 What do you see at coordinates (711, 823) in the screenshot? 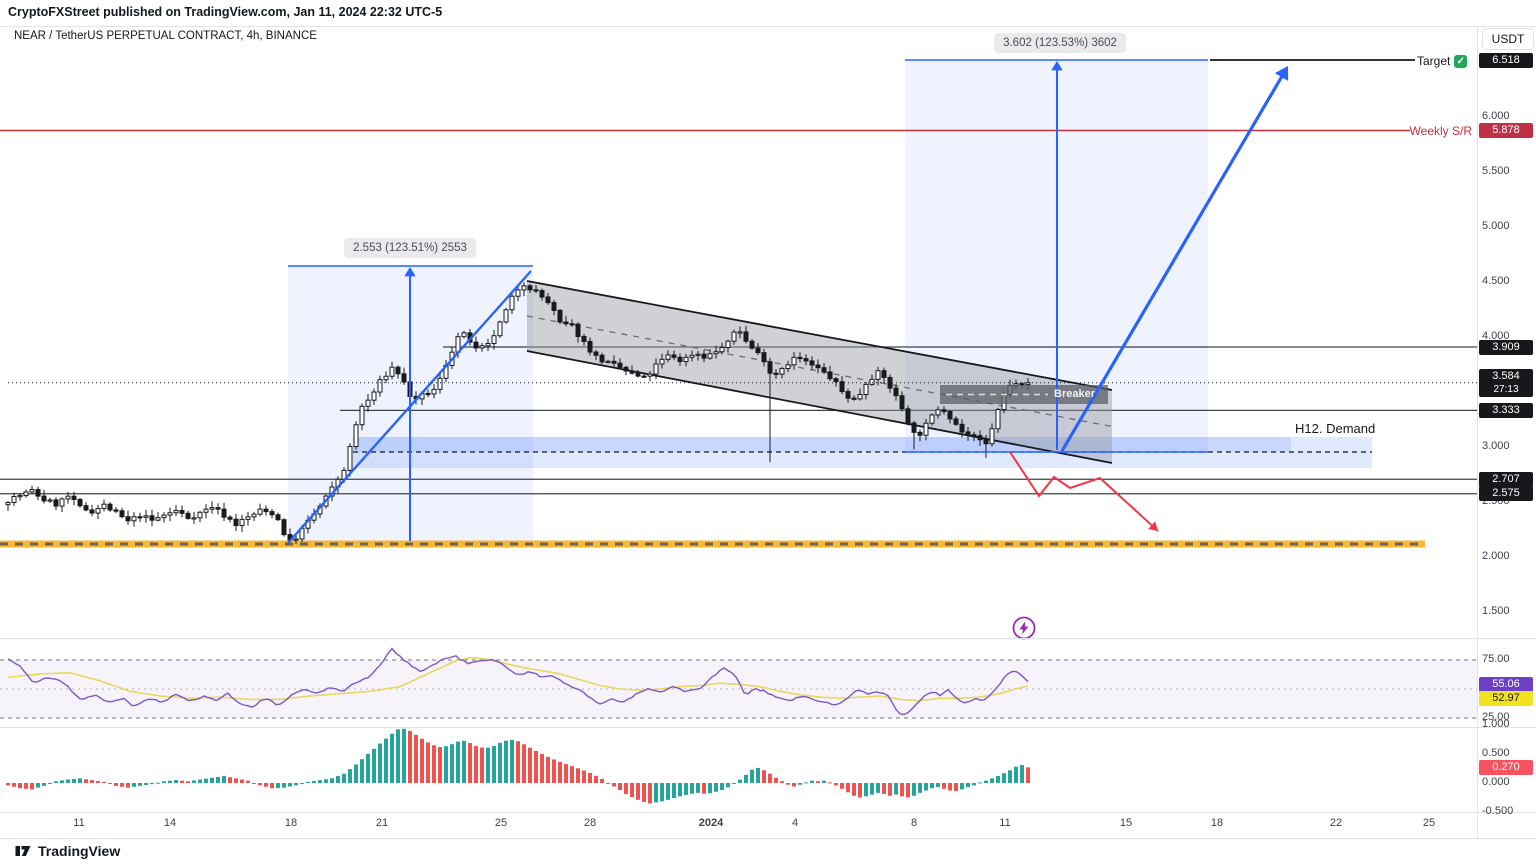
I see `time-tick-label: 2024` at bounding box center [711, 823].